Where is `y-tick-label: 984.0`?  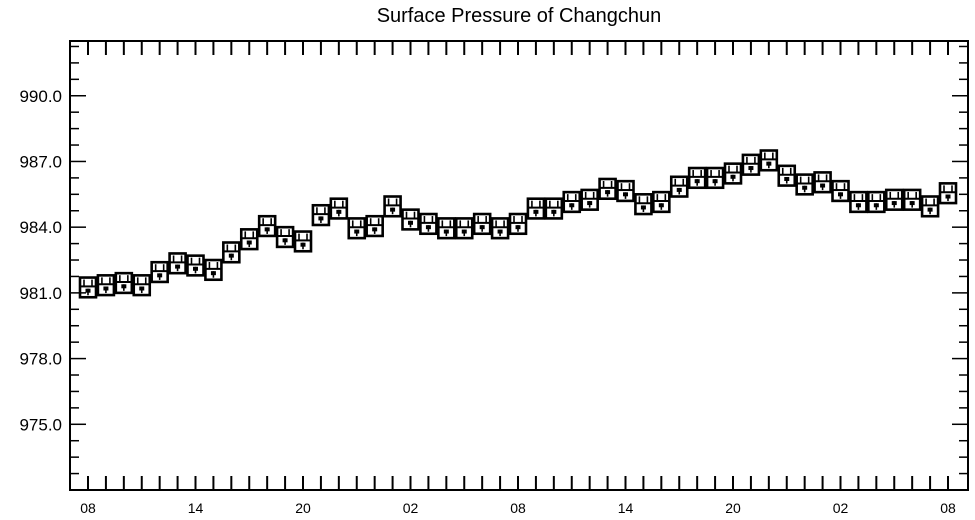
y-tick-label: 984.0 is located at coordinates (40, 227).